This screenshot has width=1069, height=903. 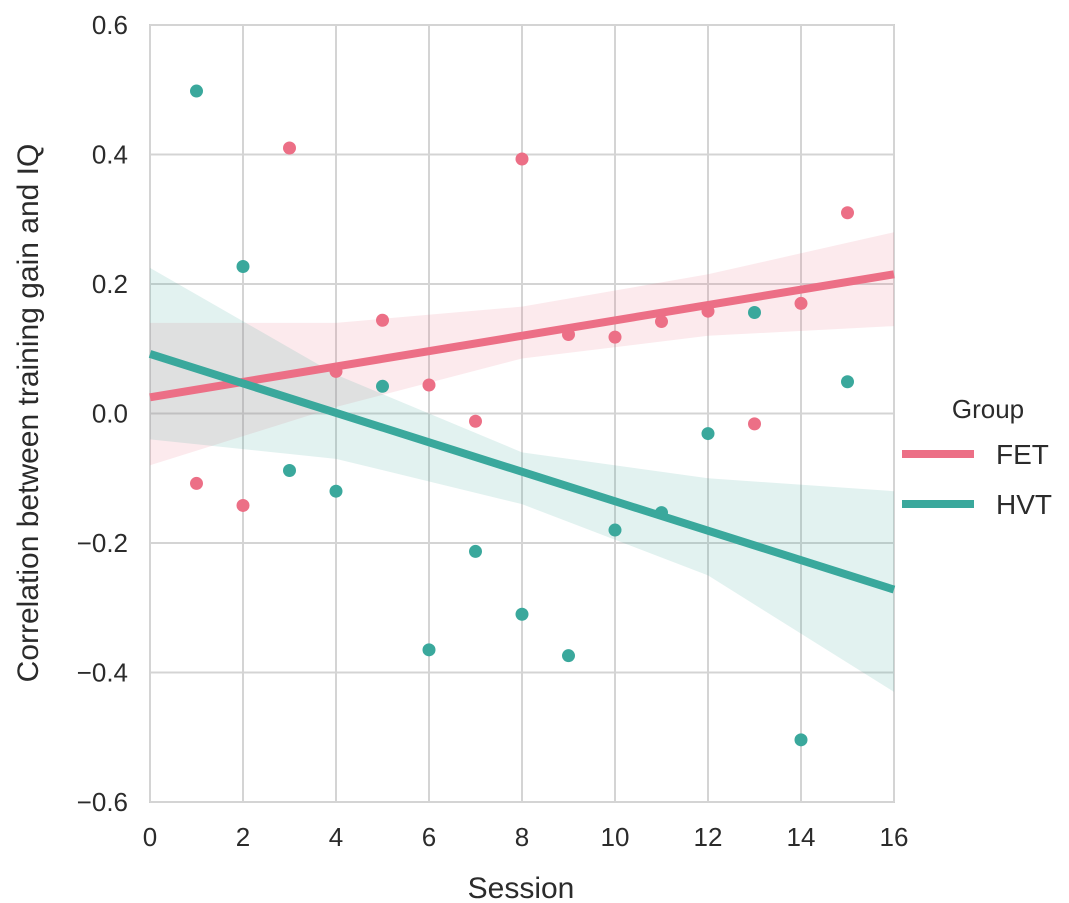 I want to click on legend-label-fet: FET, so click(x=1022, y=454).